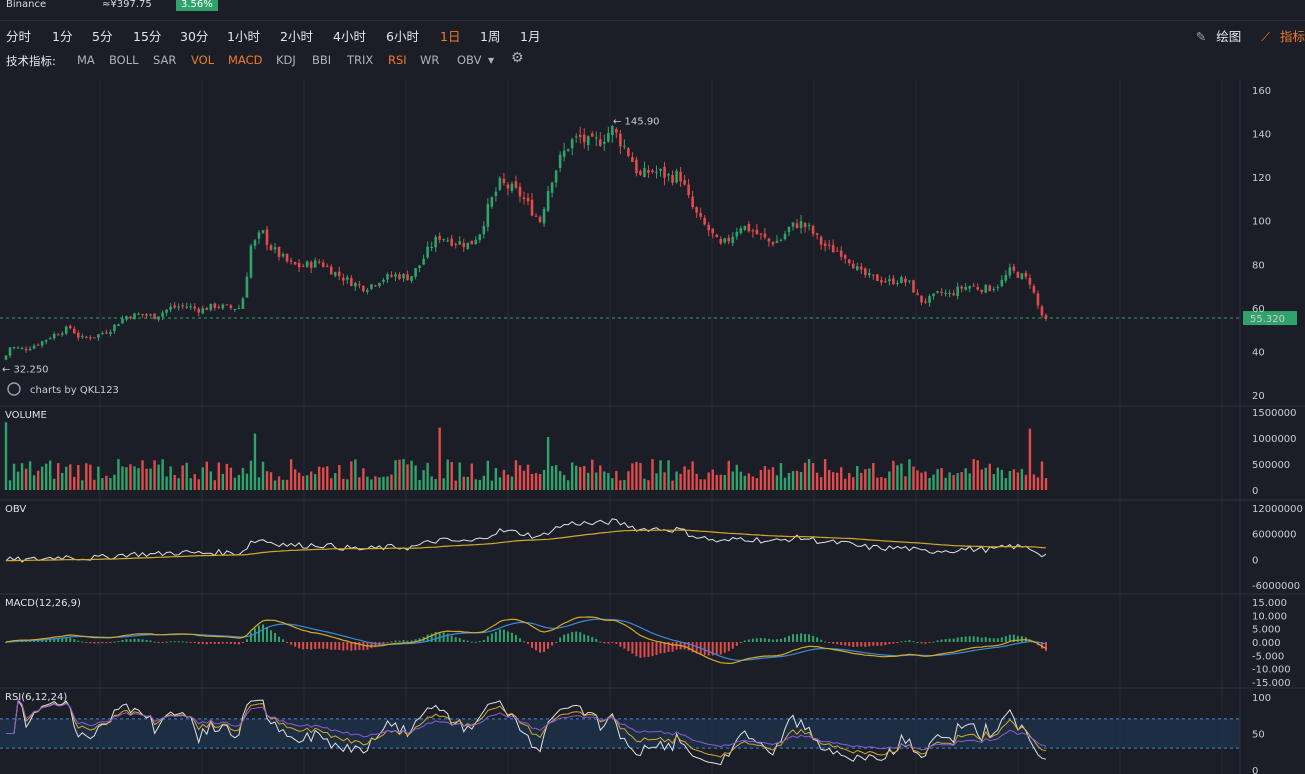 This screenshot has height=774, width=1305. I want to click on interval-tab: 5分, so click(102, 36).